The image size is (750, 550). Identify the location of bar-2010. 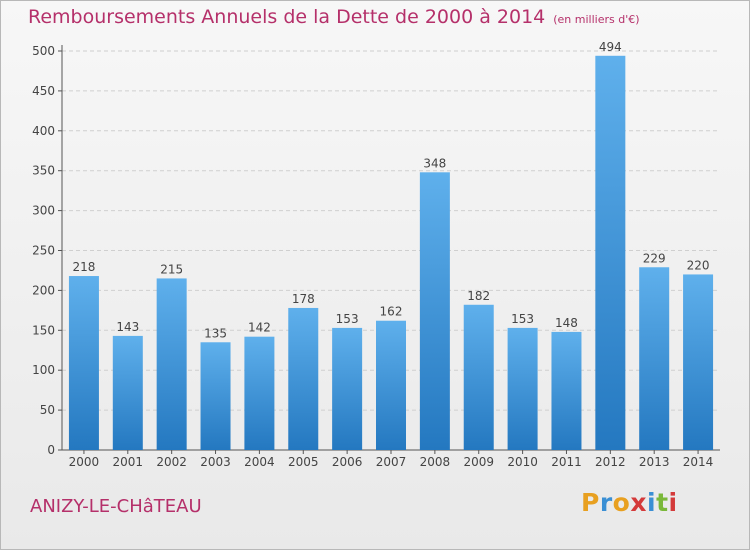
(522, 388).